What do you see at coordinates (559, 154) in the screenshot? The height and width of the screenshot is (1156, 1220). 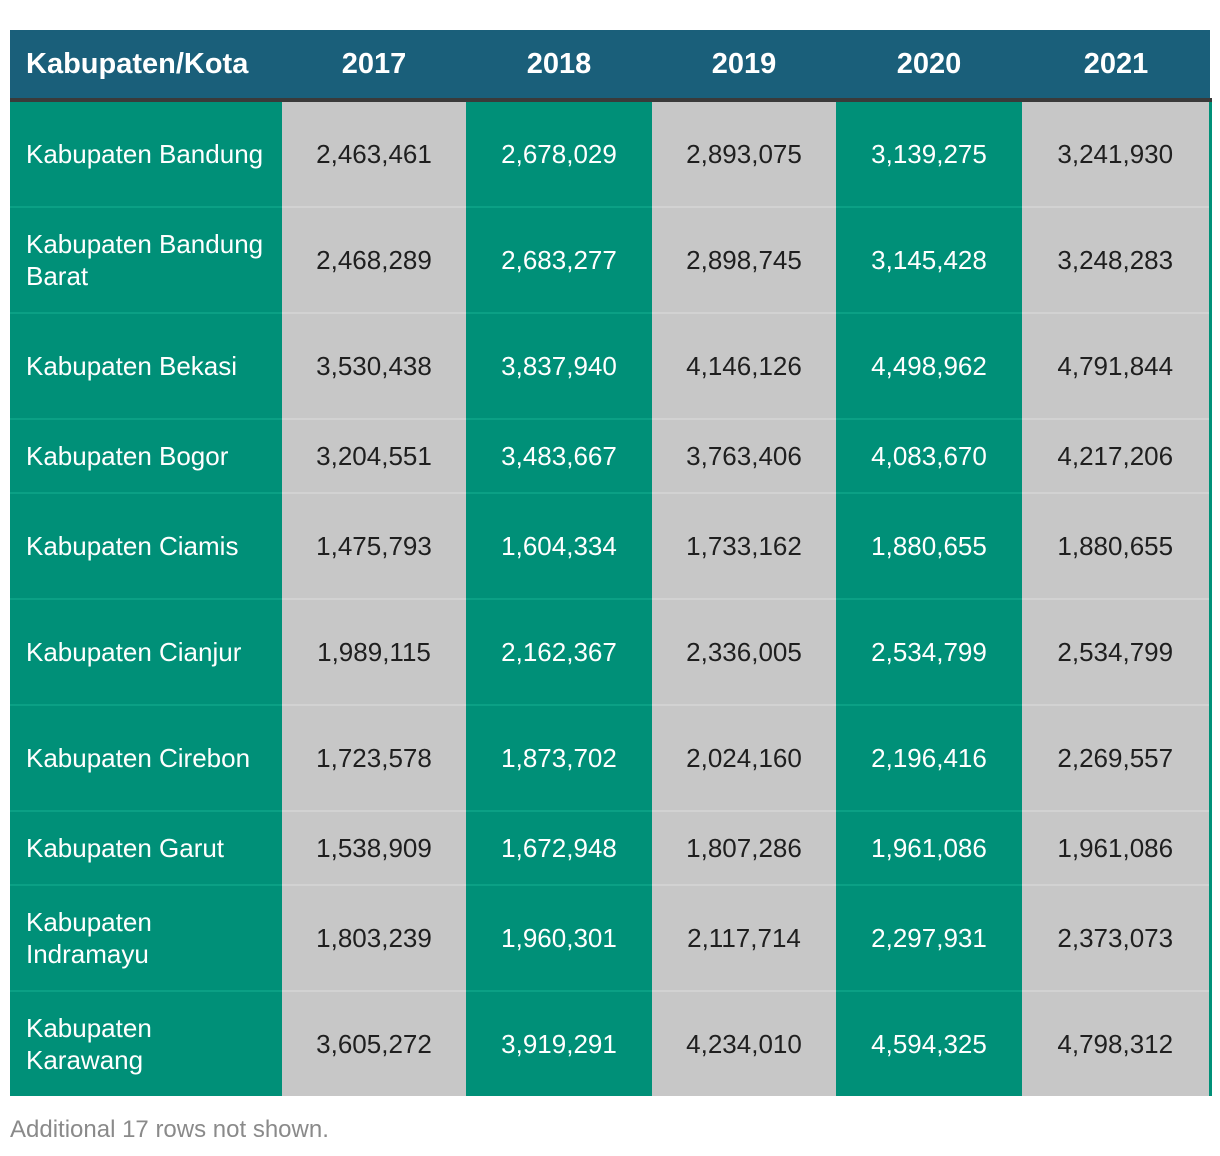 I see `value-cell-2018: 2,678,029` at bounding box center [559, 154].